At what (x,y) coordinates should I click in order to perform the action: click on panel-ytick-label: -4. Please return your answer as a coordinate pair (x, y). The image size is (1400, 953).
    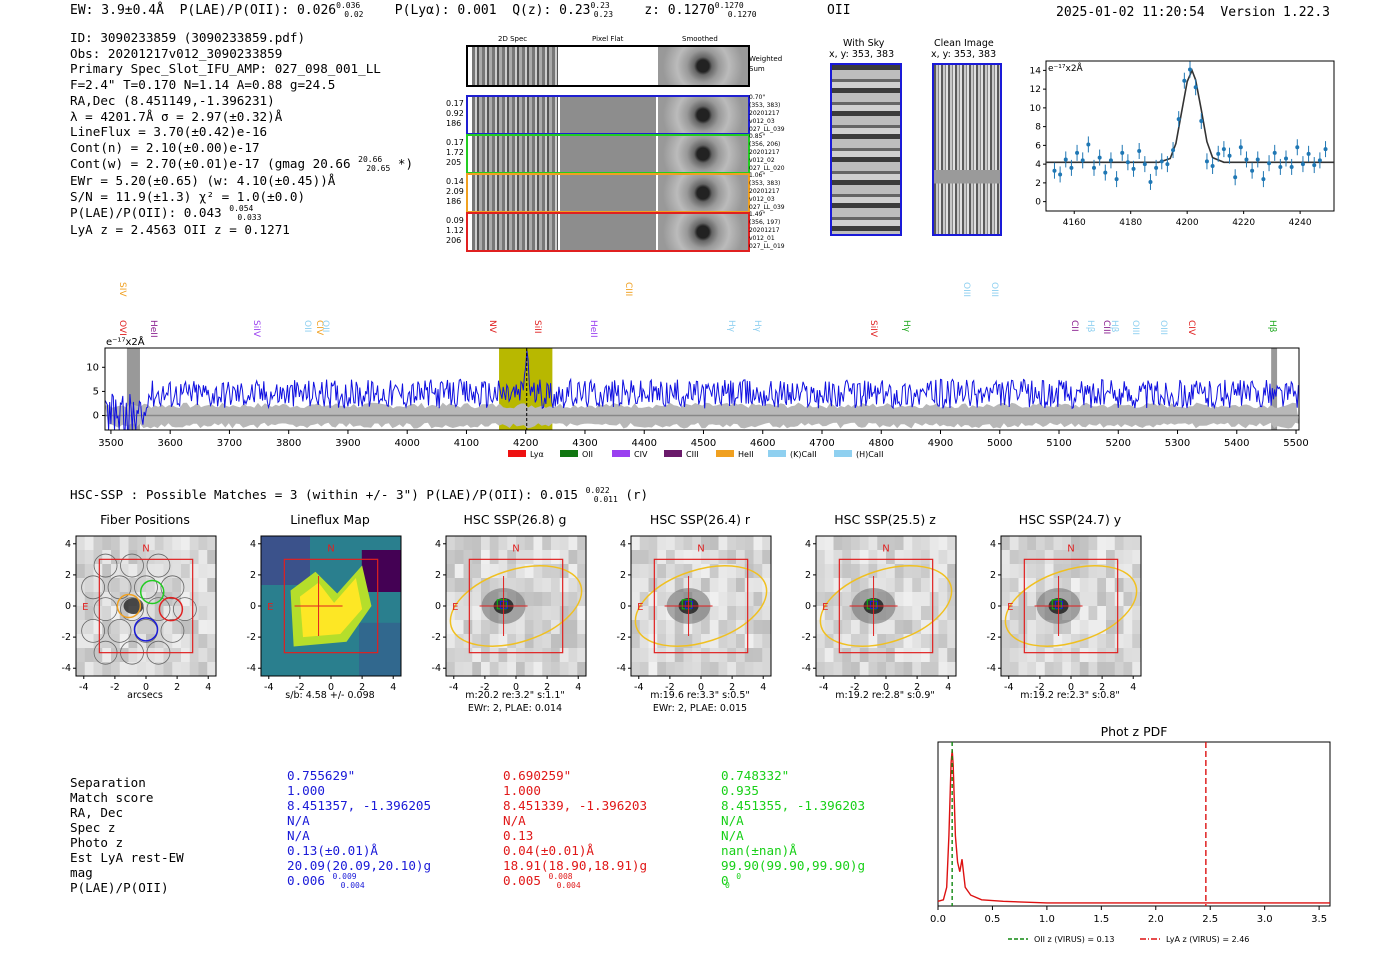
    Looking at the image, I should click on (66, 668).